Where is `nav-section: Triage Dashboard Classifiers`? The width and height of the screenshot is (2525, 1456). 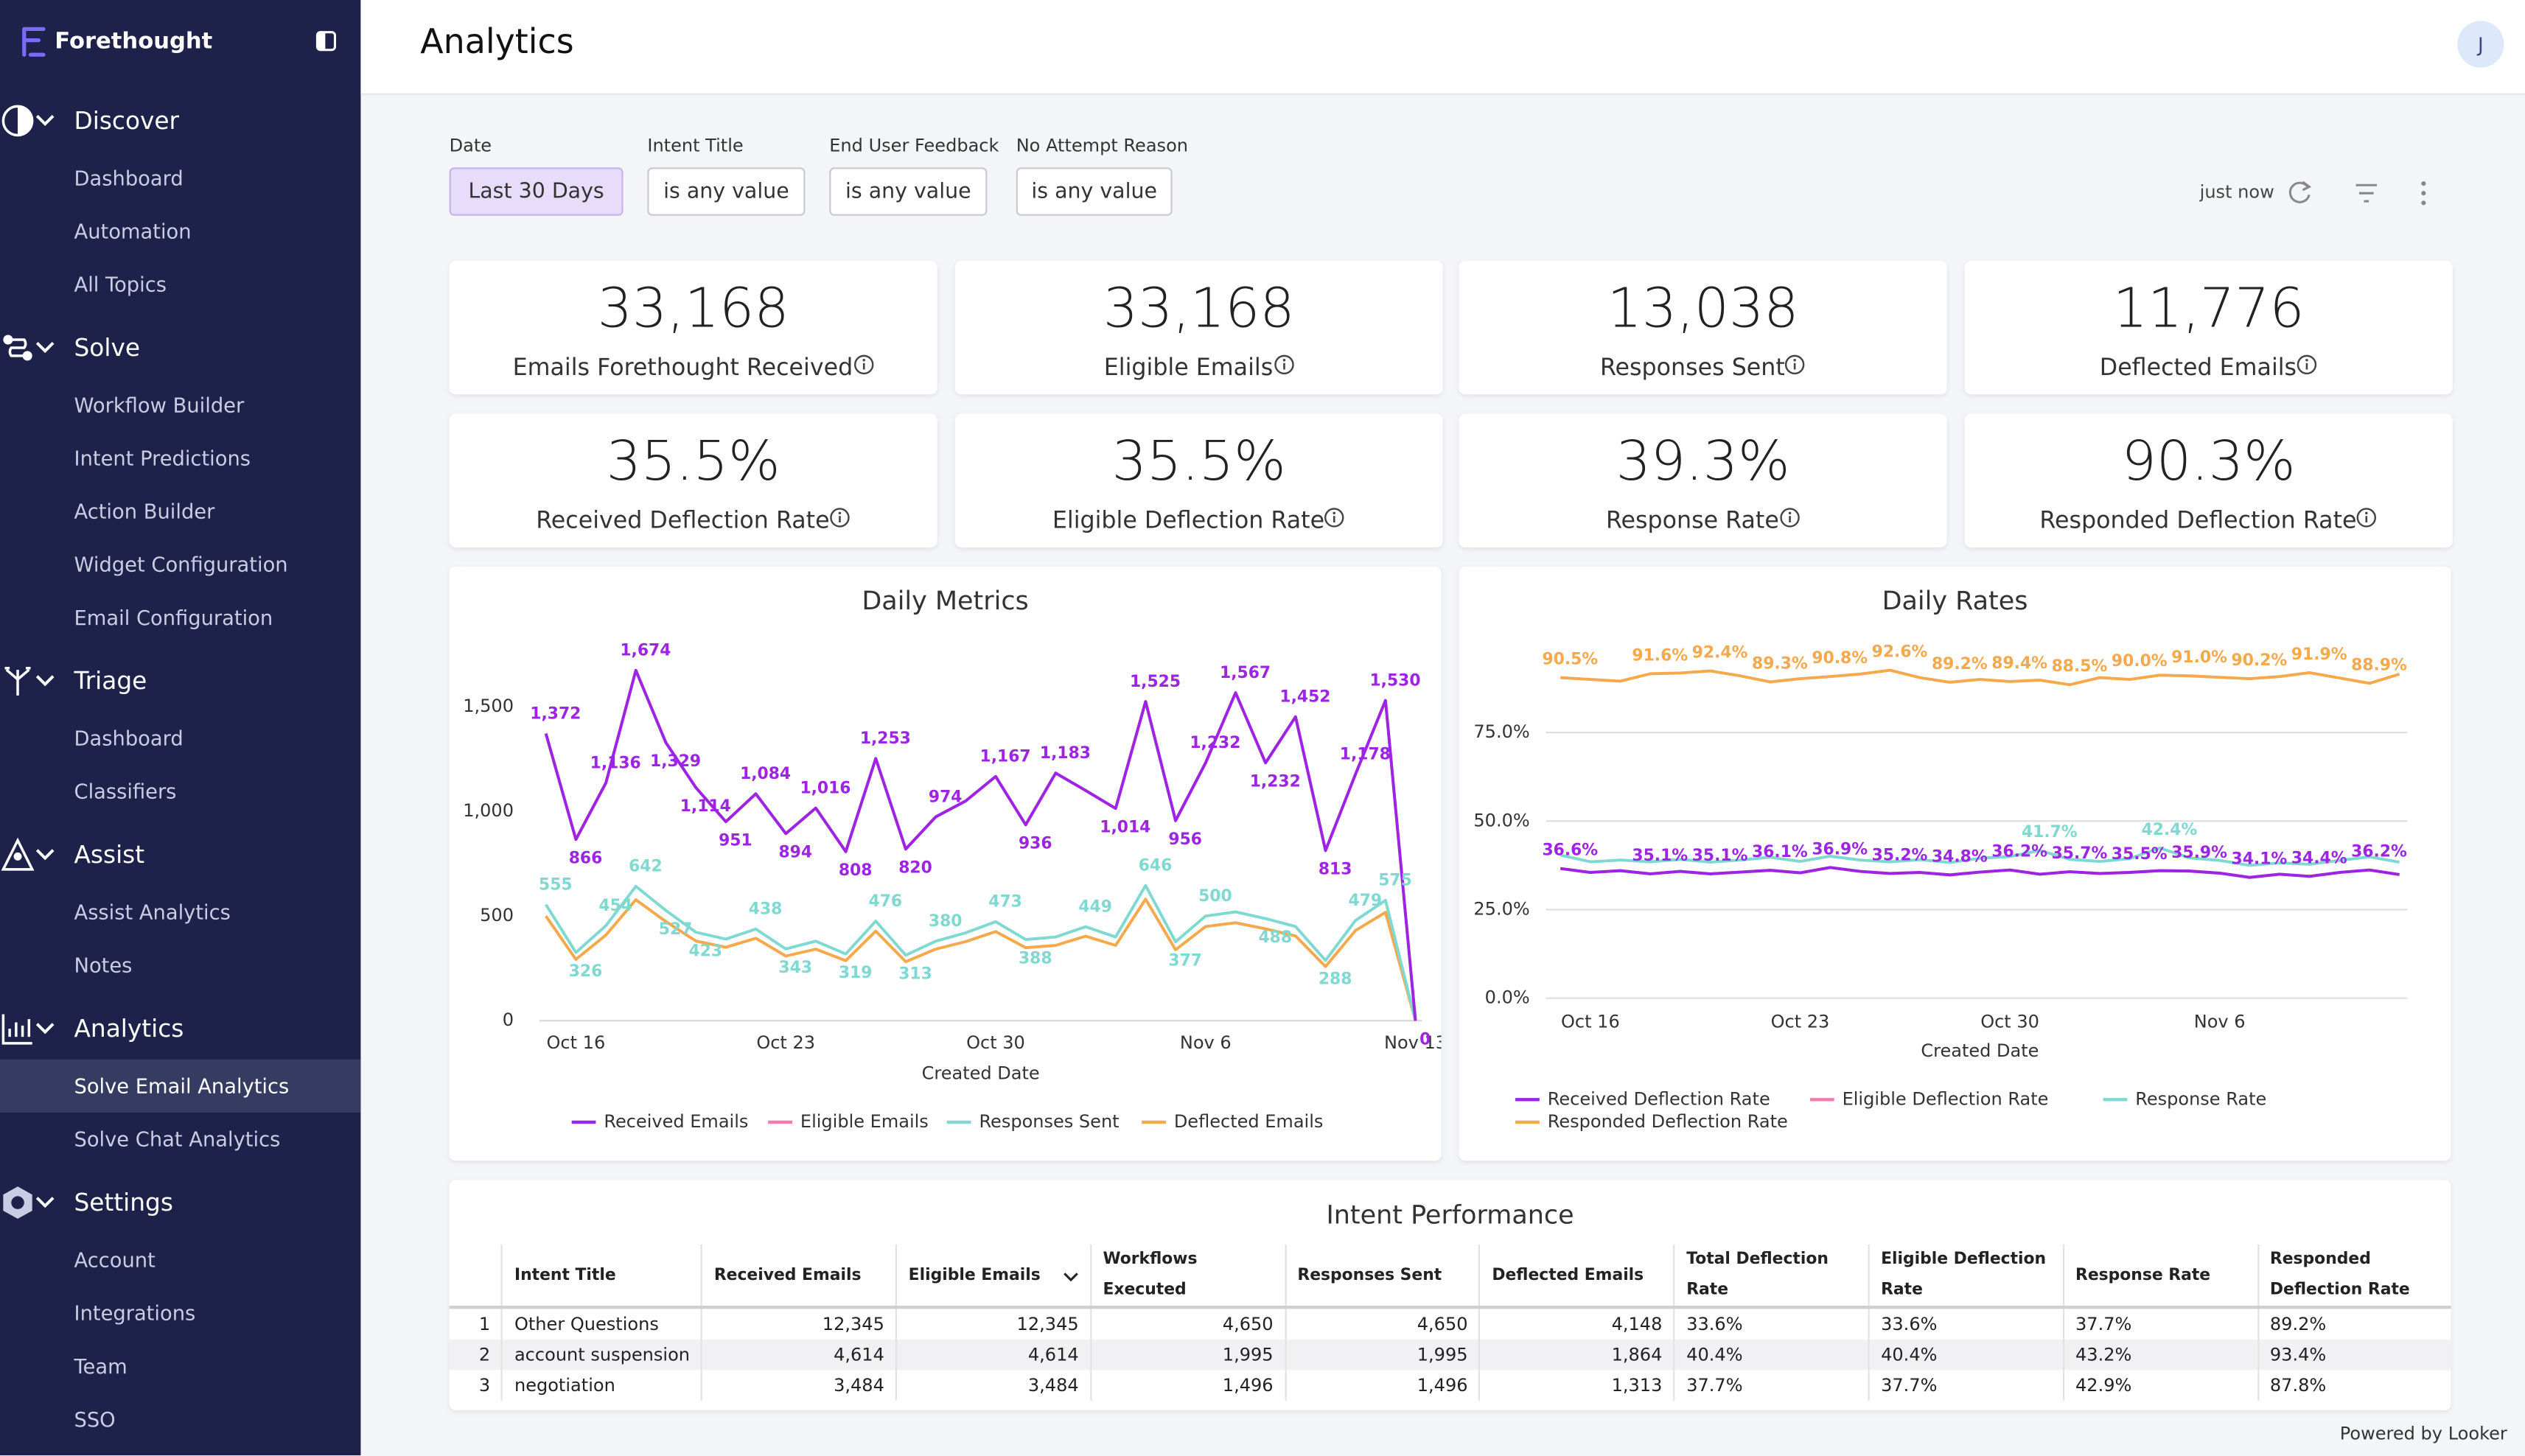
nav-section: Triage Dashboard Classifiers is located at coordinates (180, 738).